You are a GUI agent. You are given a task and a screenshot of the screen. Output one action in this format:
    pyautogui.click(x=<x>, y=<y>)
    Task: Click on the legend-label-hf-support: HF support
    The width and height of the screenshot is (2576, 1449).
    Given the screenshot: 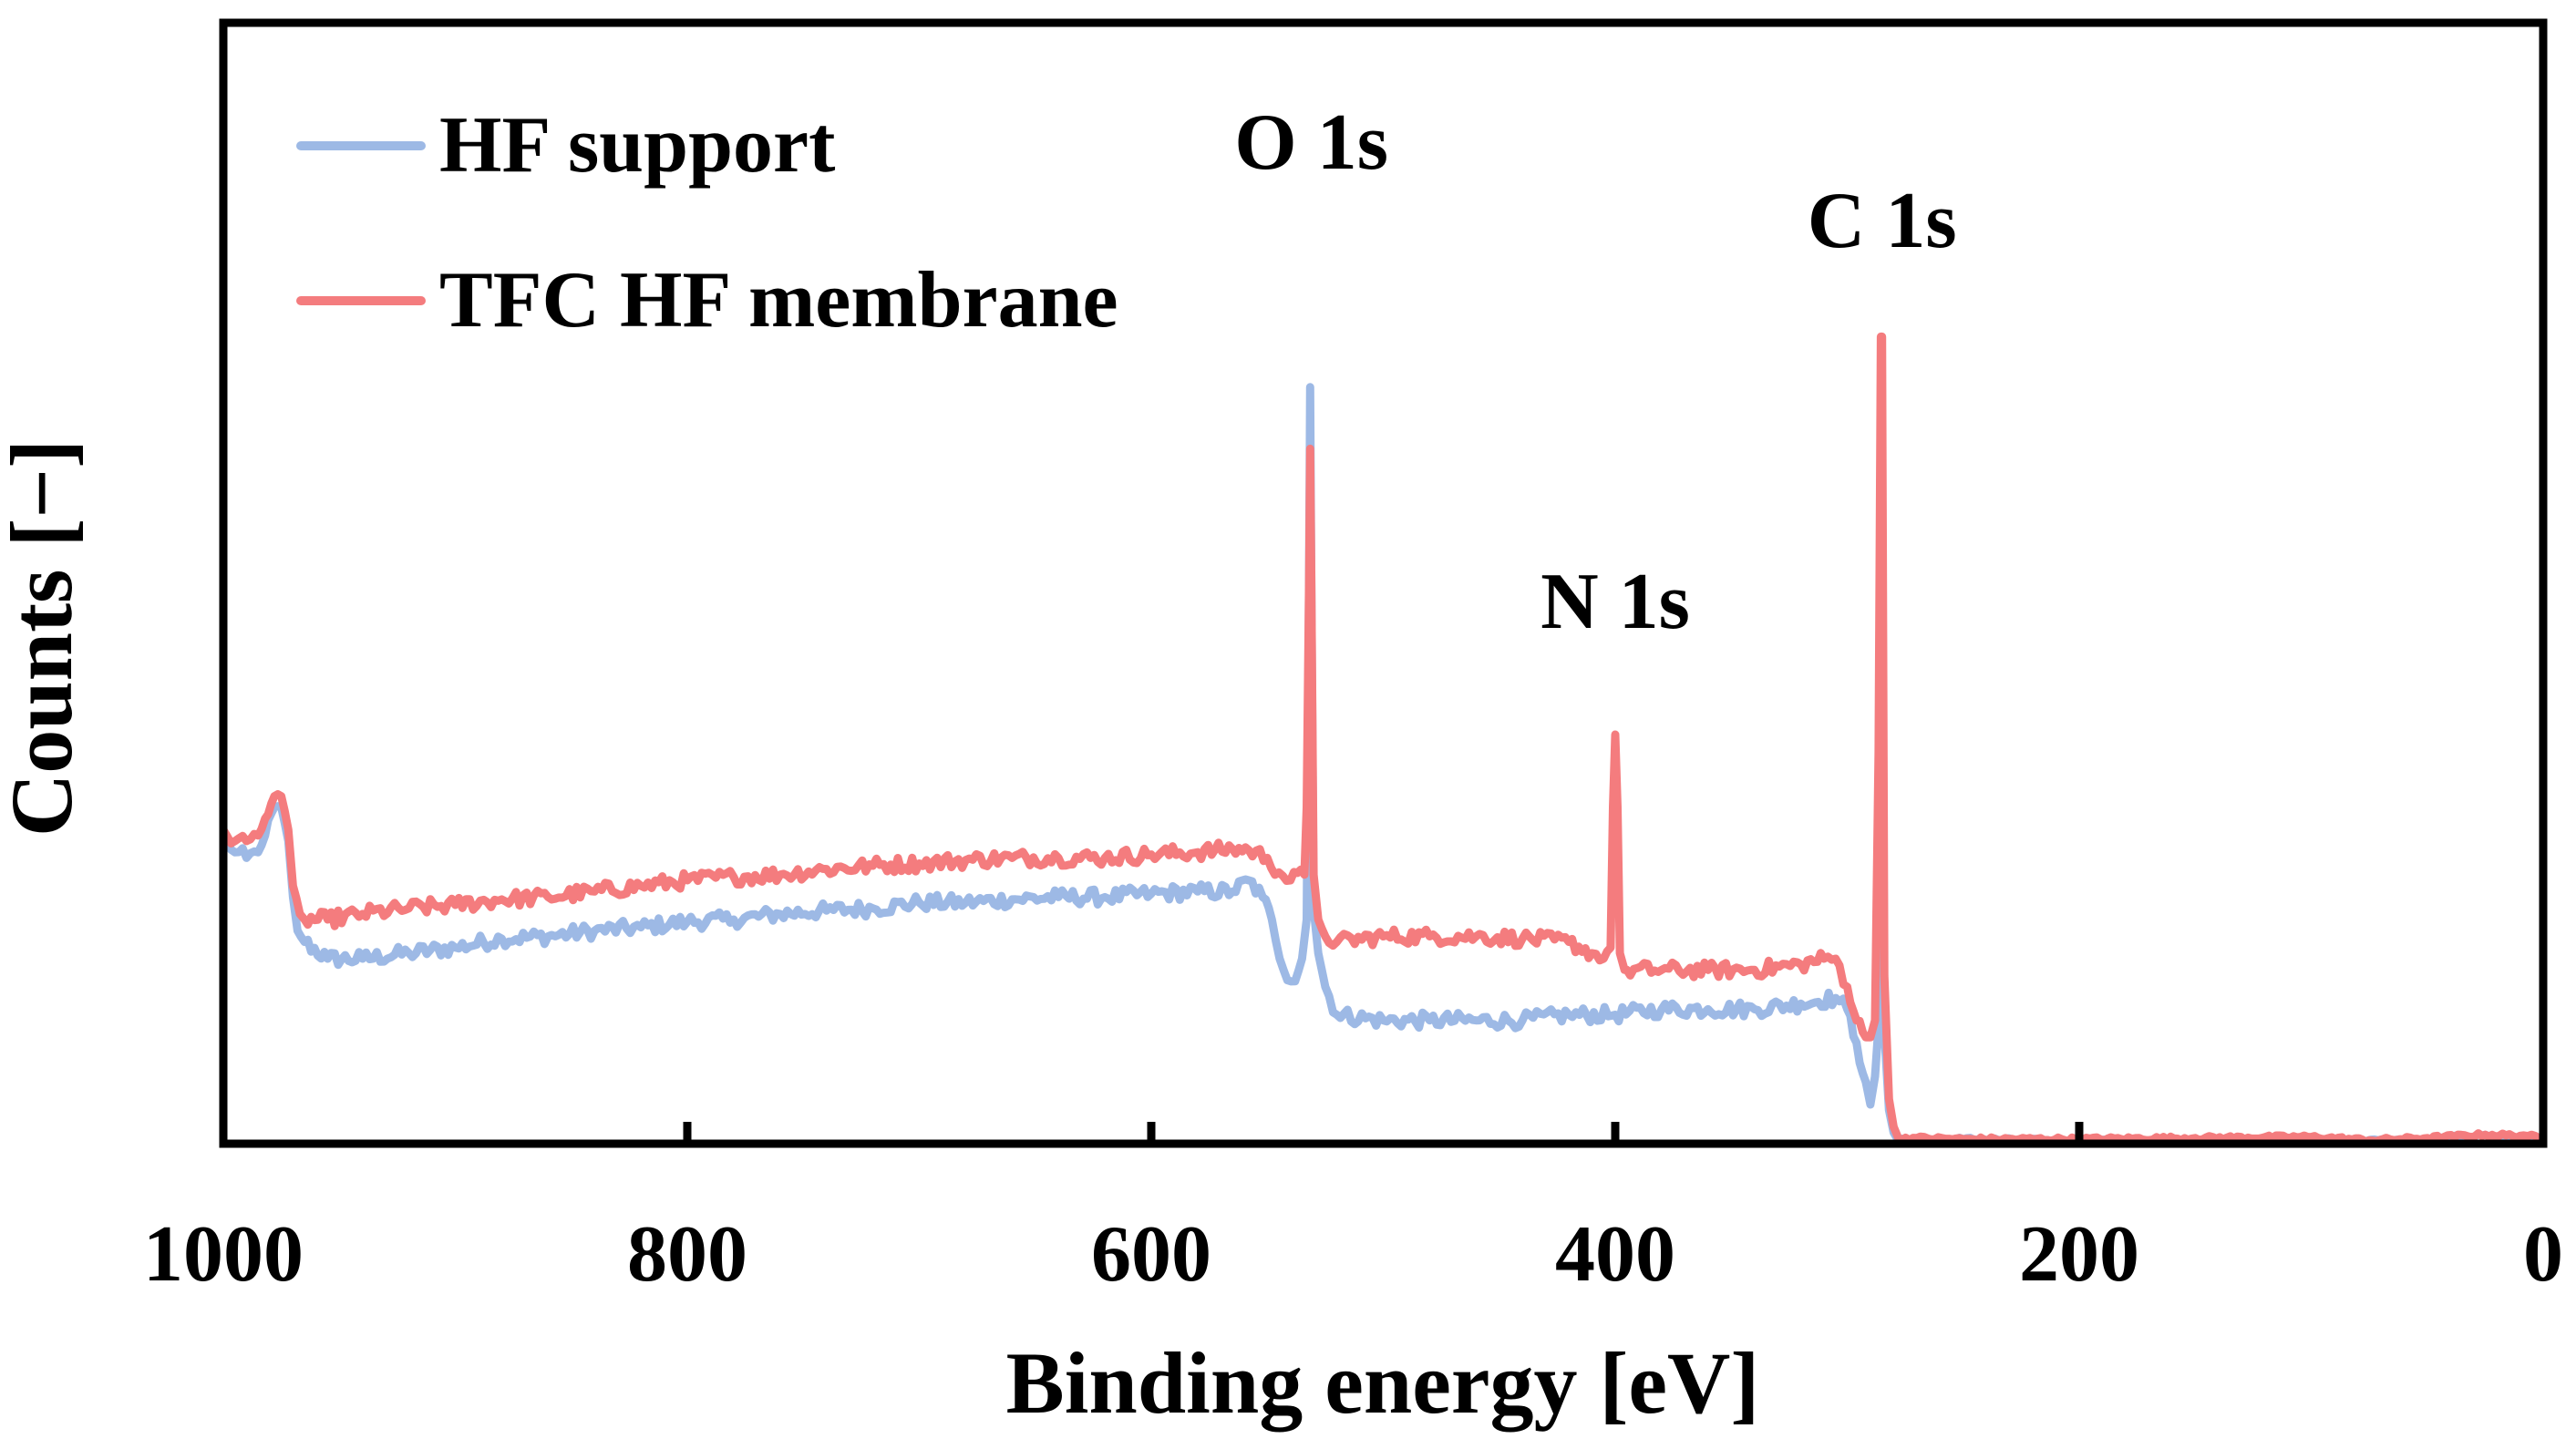 What is the action you would take?
    pyautogui.click(x=637, y=145)
    